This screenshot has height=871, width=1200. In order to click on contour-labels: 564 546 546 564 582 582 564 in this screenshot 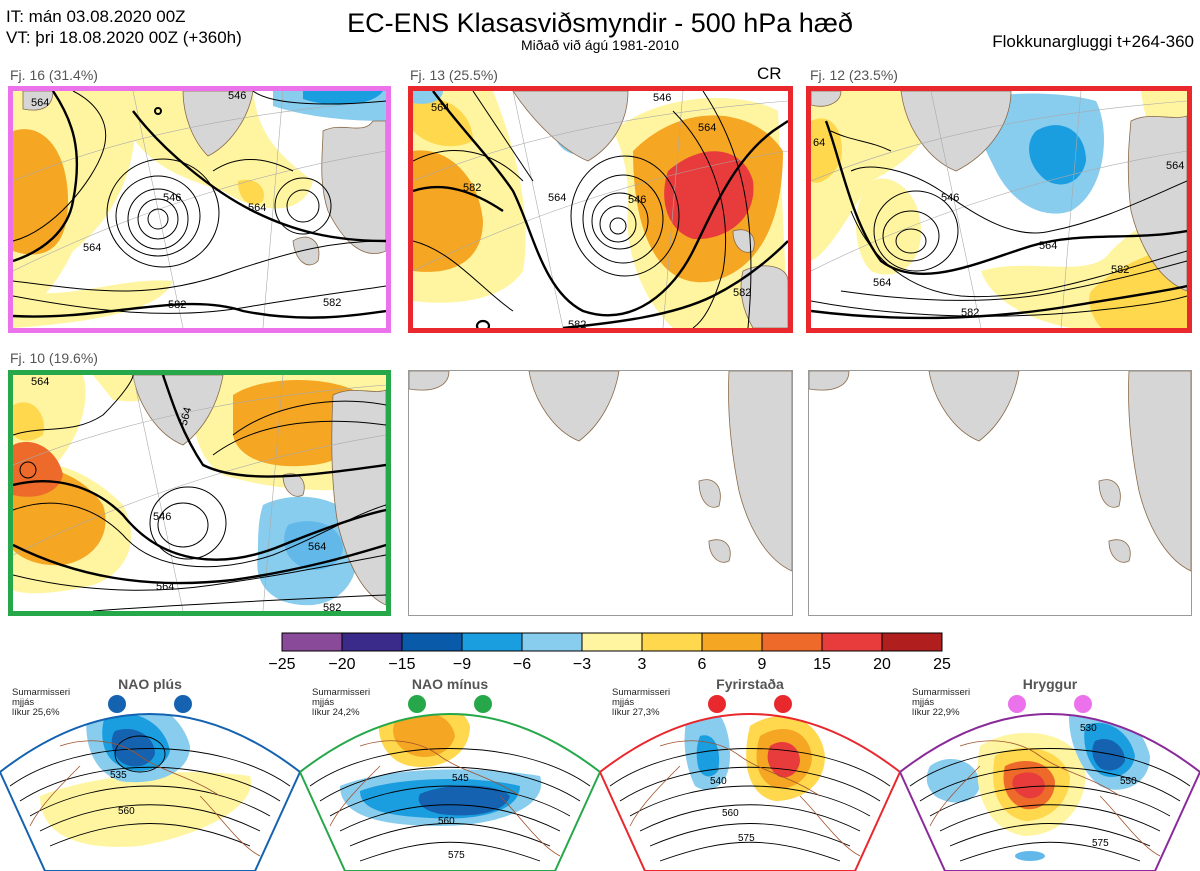, I will do `click(186, 201)`.